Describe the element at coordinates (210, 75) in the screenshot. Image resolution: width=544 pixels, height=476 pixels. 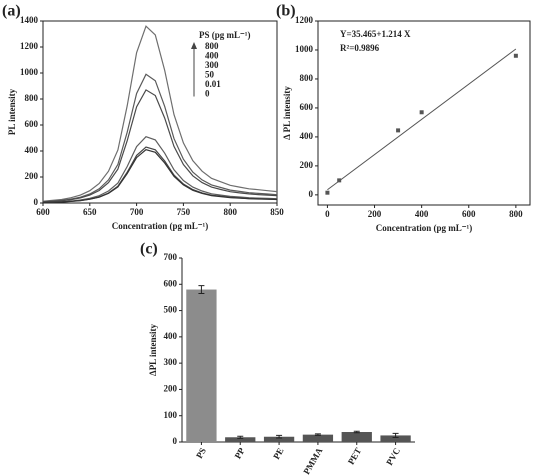
I see `legend-label: 50` at that location.